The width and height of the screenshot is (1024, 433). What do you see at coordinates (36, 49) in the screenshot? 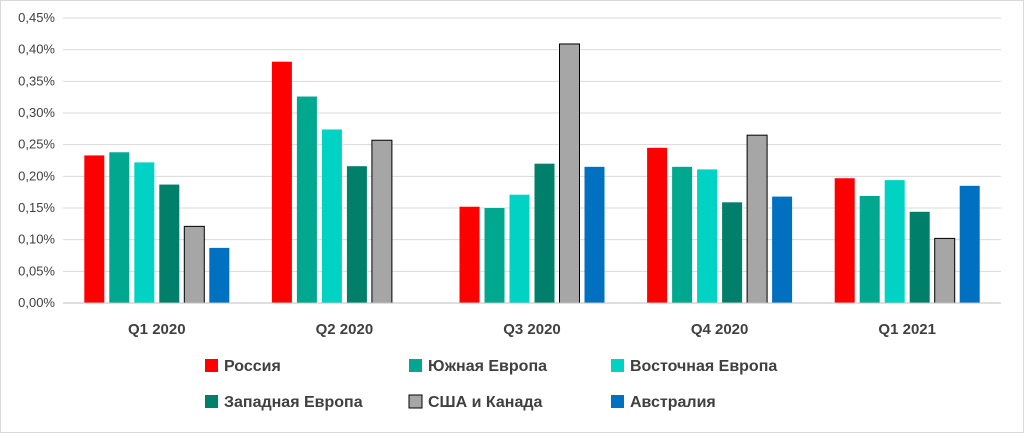
I see `y-tick-label: 0,40%` at bounding box center [36, 49].